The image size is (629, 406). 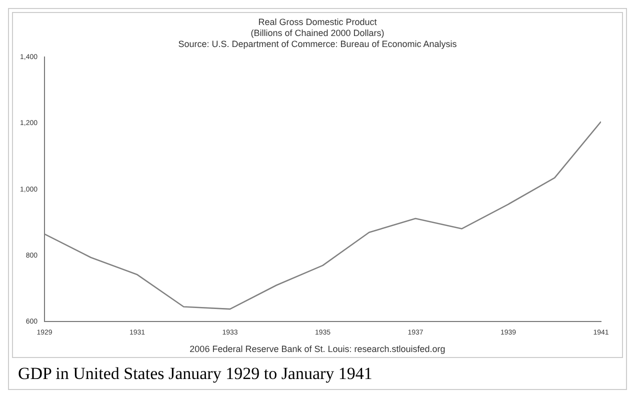 I want to click on text: 2006 Federal Reserve Bank of St. Louis: research.stlouisfed.org, so click(x=317, y=349).